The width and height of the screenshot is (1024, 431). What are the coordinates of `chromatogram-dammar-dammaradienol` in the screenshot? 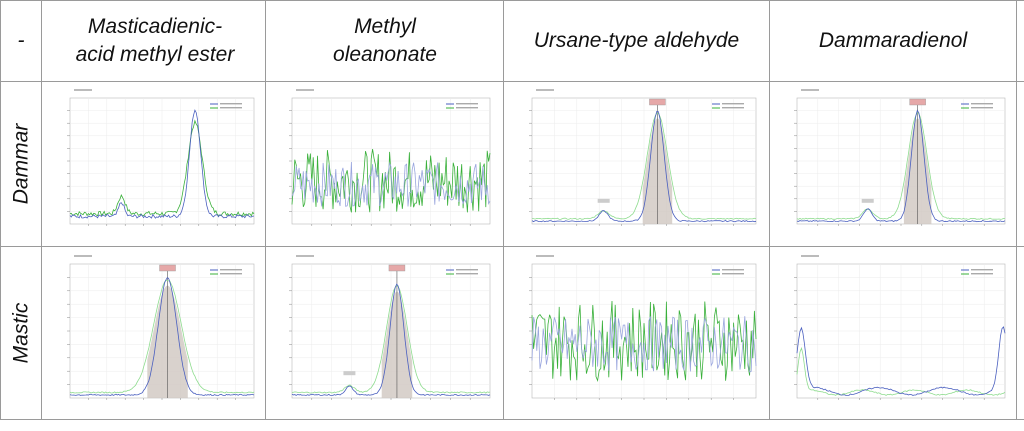 It's located at (893, 162).